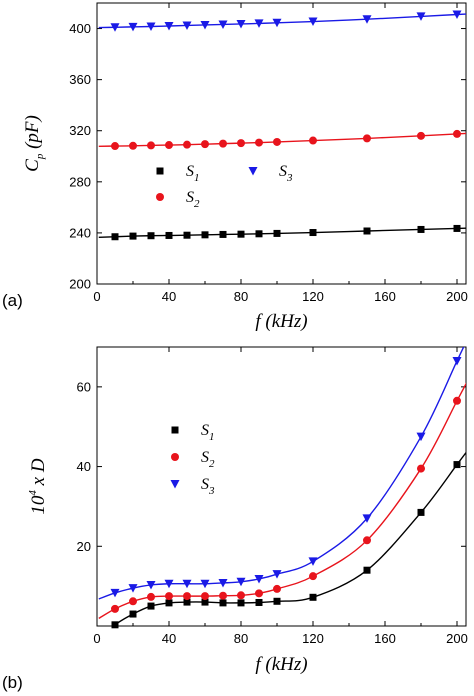  I want to click on panel-label: (a), so click(12, 300).